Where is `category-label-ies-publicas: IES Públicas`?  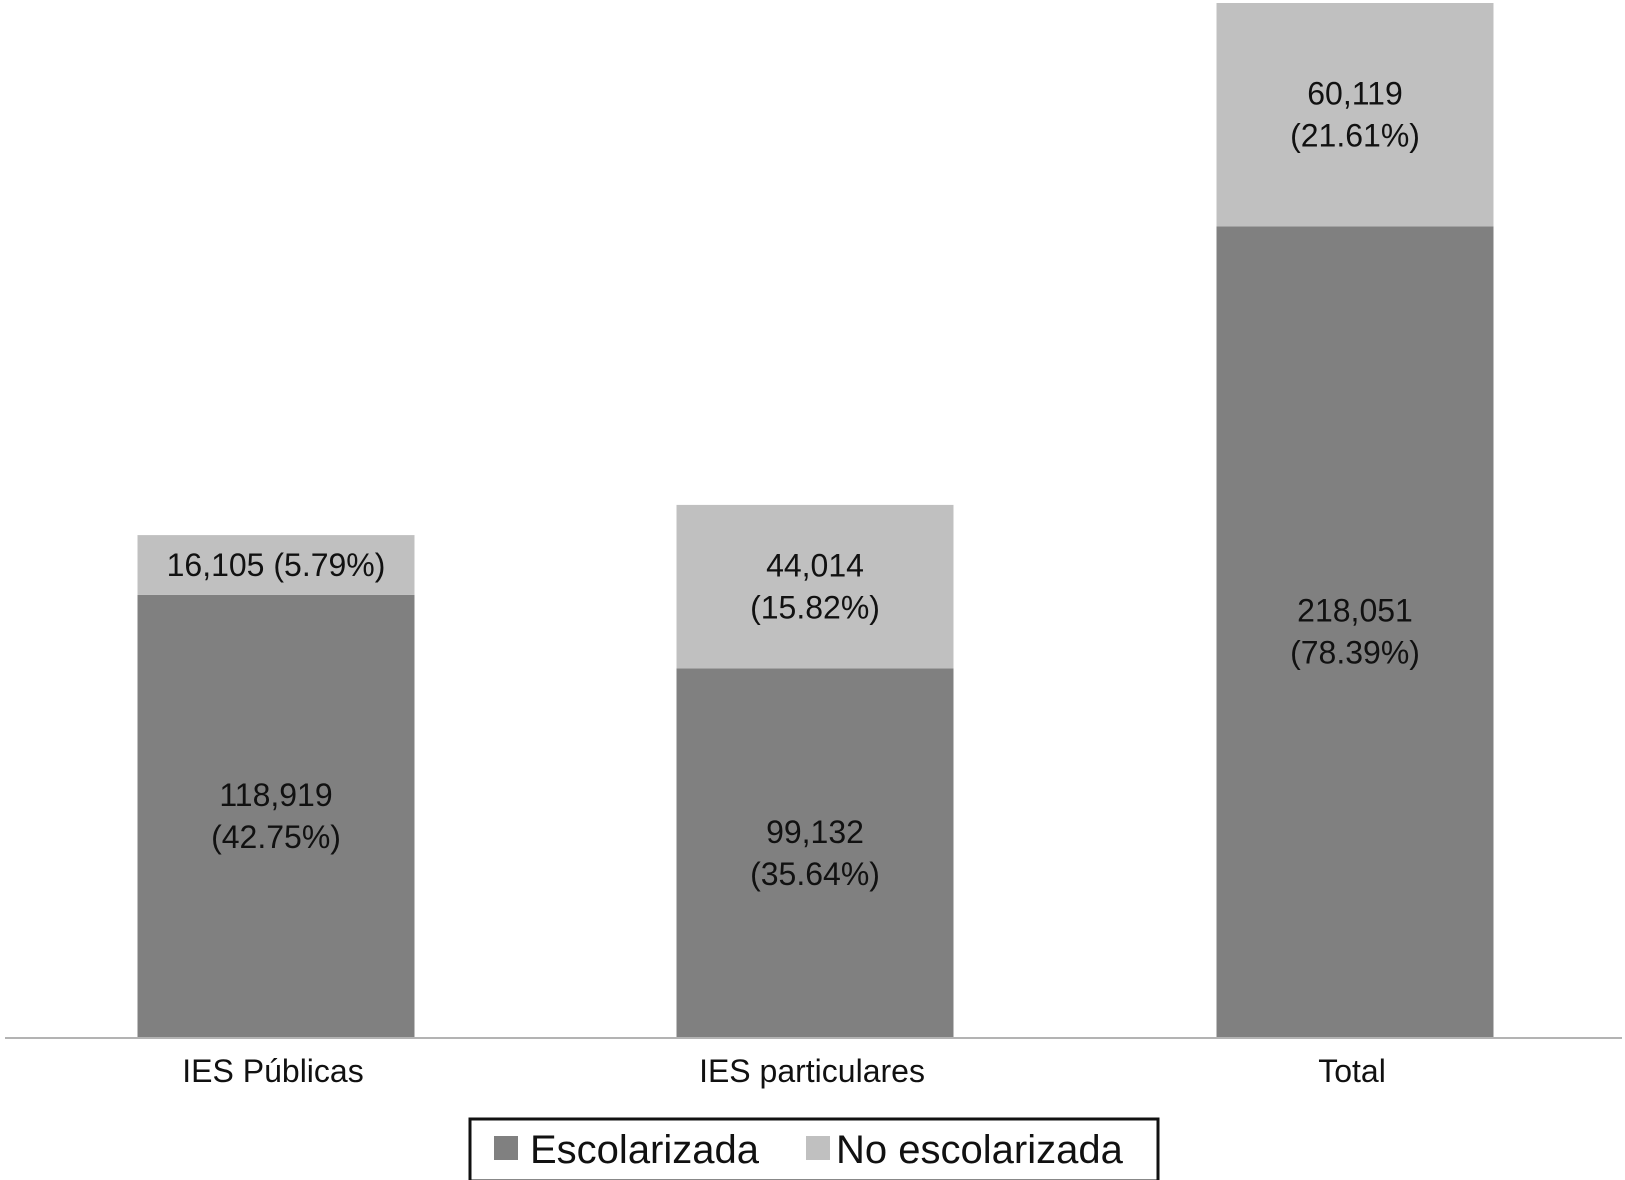 category-label-ies-publicas: IES Públicas is located at coordinates (272, 1071).